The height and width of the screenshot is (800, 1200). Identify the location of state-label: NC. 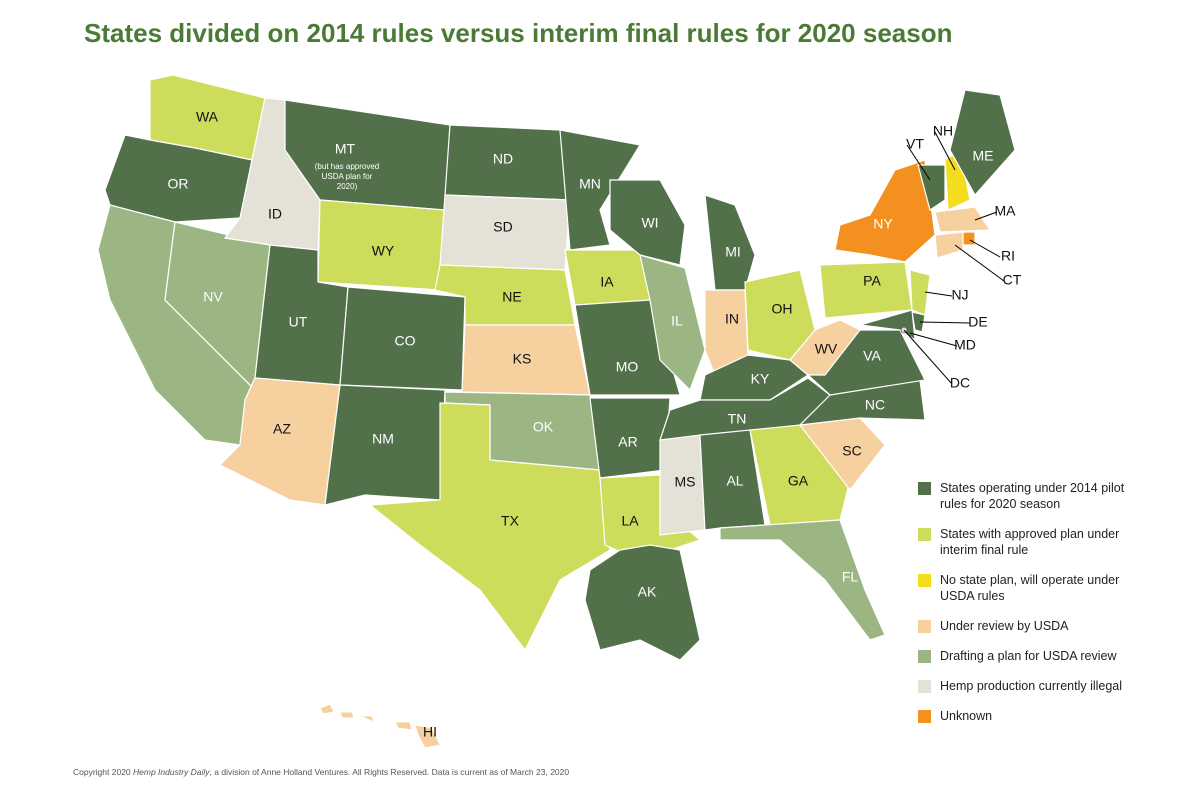
(875, 405).